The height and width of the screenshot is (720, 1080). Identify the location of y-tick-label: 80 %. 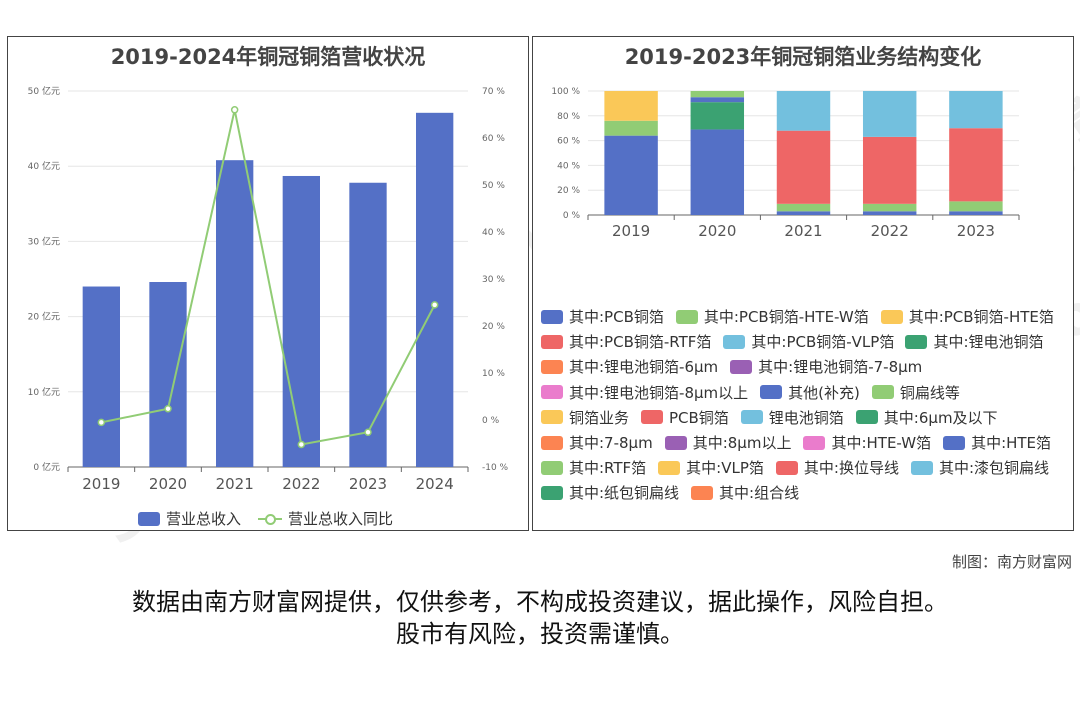
(568, 117).